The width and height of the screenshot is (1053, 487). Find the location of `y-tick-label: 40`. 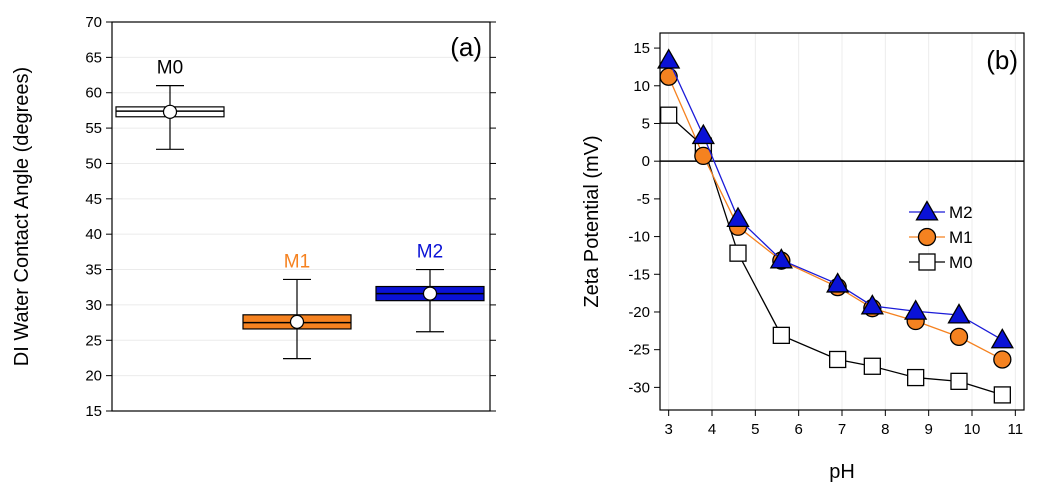

y-tick-label: 40 is located at coordinates (93, 234).